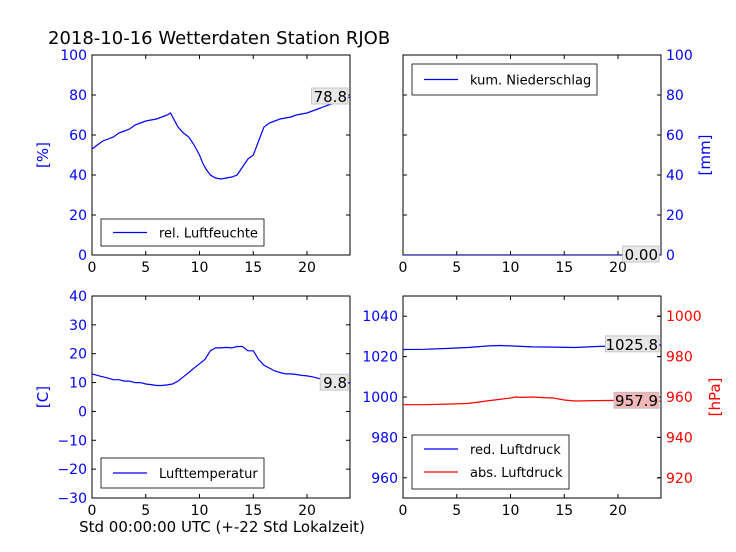 The height and width of the screenshot is (552, 736). Describe the element at coordinates (219, 38) in the screenshot. I see `figure-title: 2018-10-16 Wetterdaten Station RJOB` at that location.